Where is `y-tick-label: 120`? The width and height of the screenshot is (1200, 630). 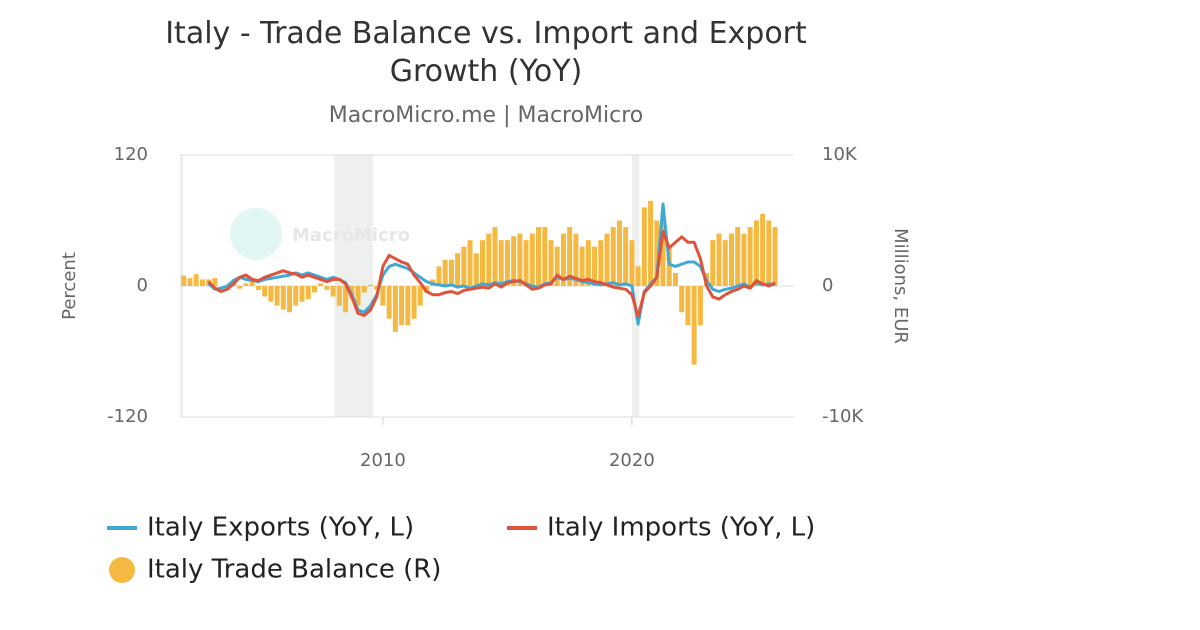
y-tick-label: 120 is located at coordinates (131, 154).